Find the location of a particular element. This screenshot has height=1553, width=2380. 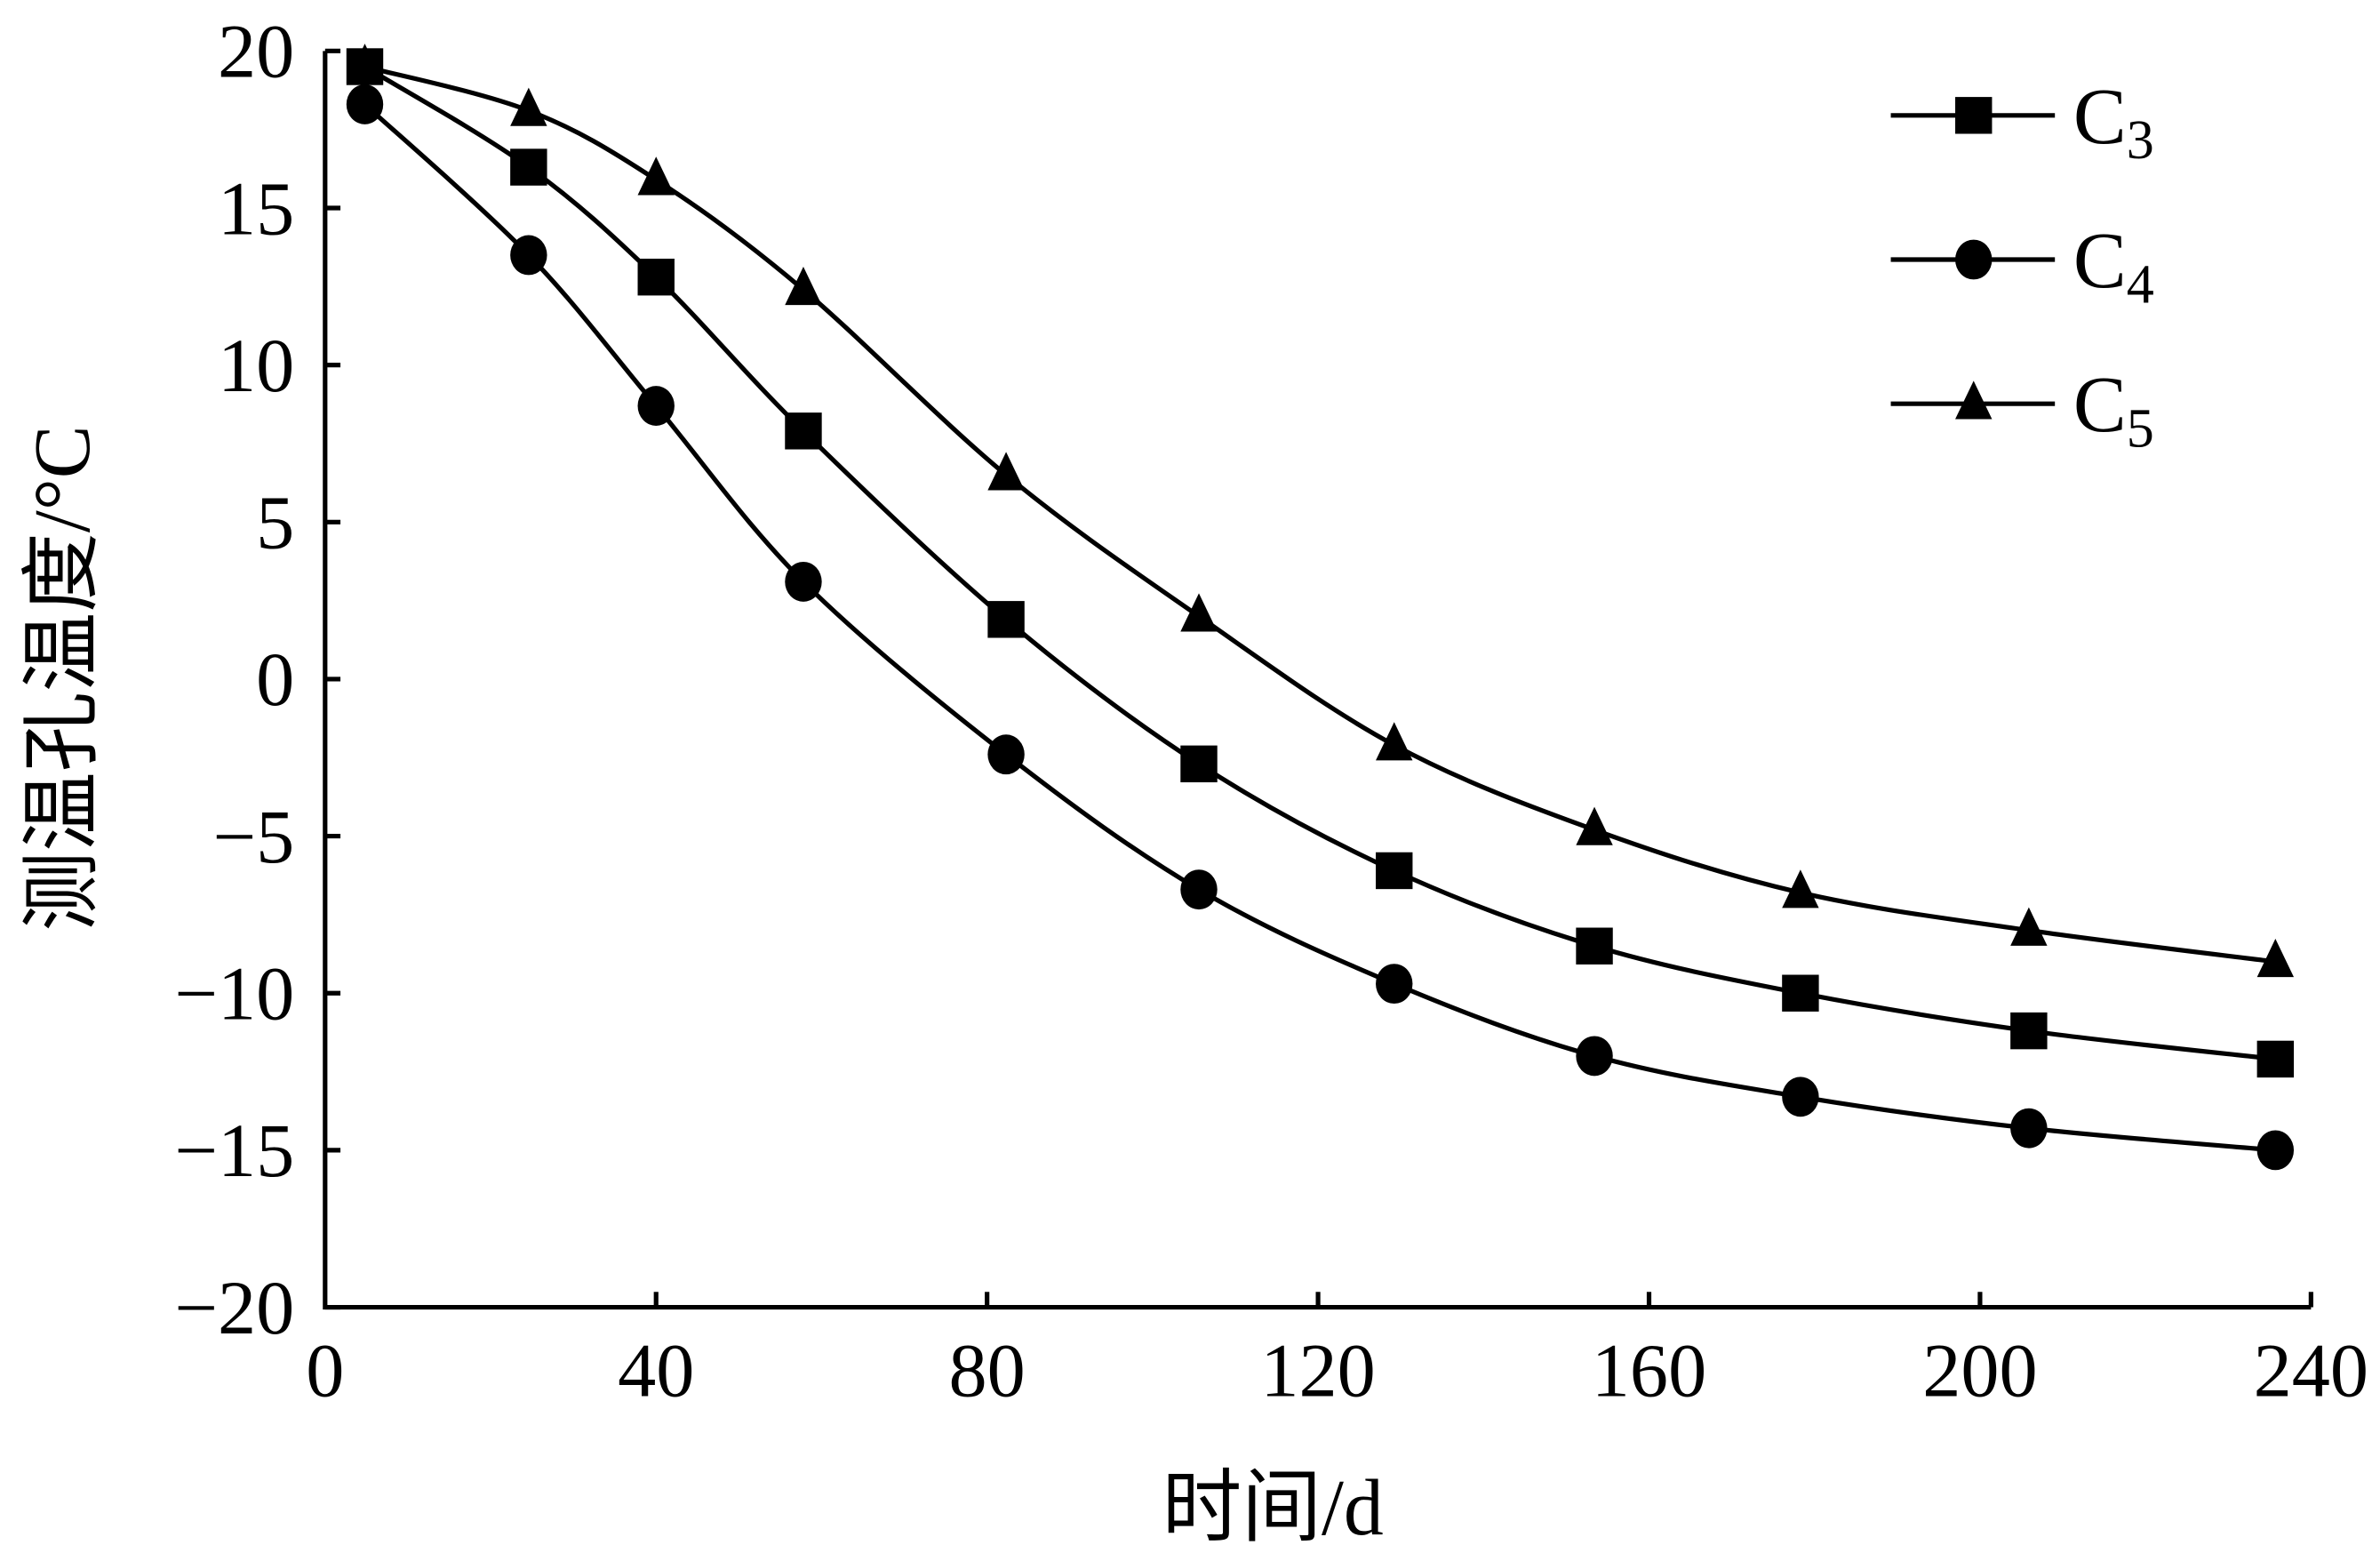

x-tick-label: 160 is located at coordinates (1649, 1370).